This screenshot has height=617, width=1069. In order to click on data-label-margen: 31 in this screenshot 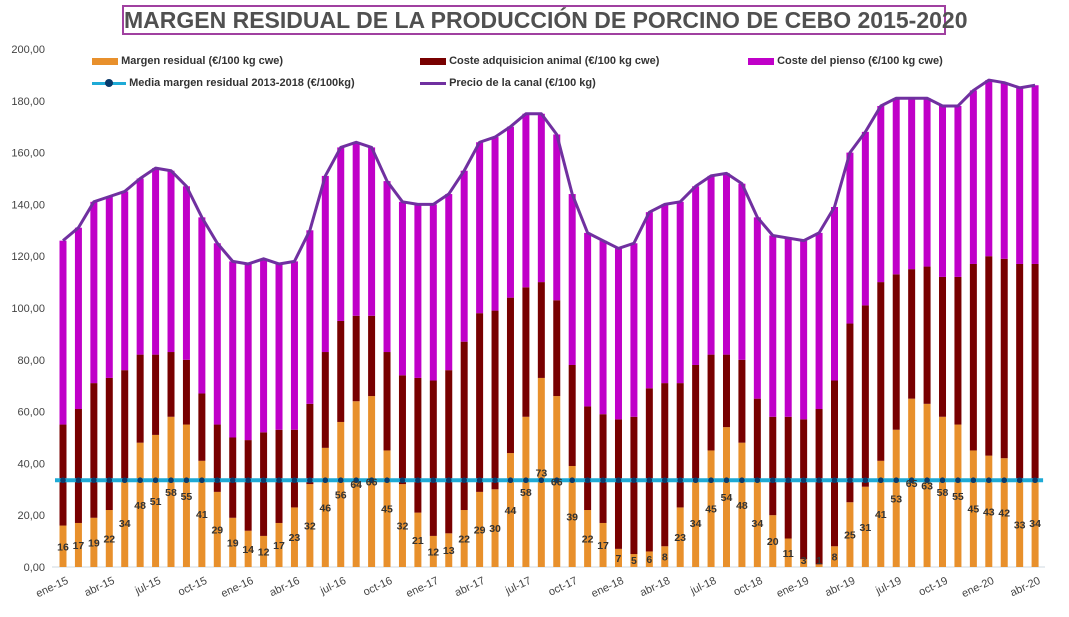, I will do `click(866, 528)`.